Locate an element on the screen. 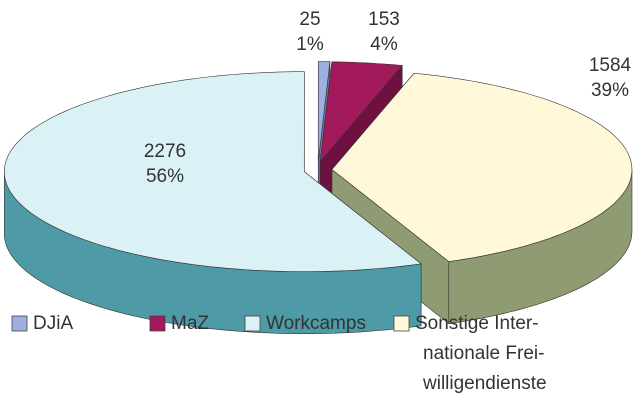 Image resolution: width=638 pixels, height=417 pixels. legend-label: MaZ is located at coordinates (190, 323).